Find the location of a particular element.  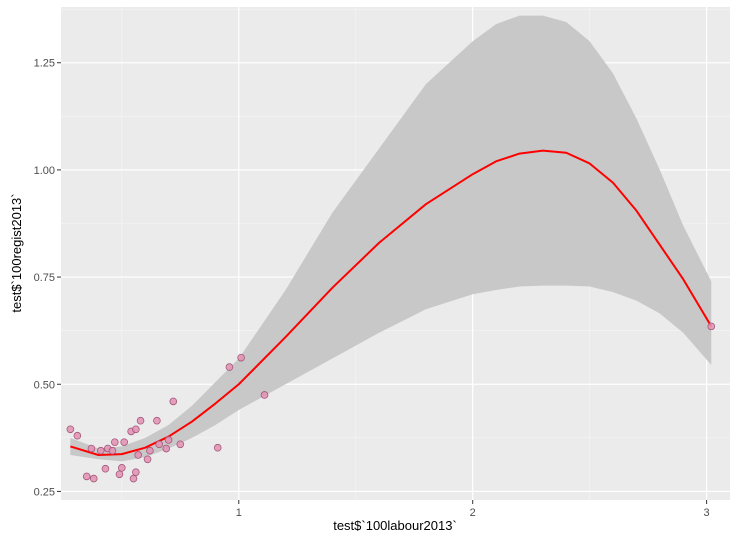

x-tick-label: 1 is located at coordinates (239, 513).